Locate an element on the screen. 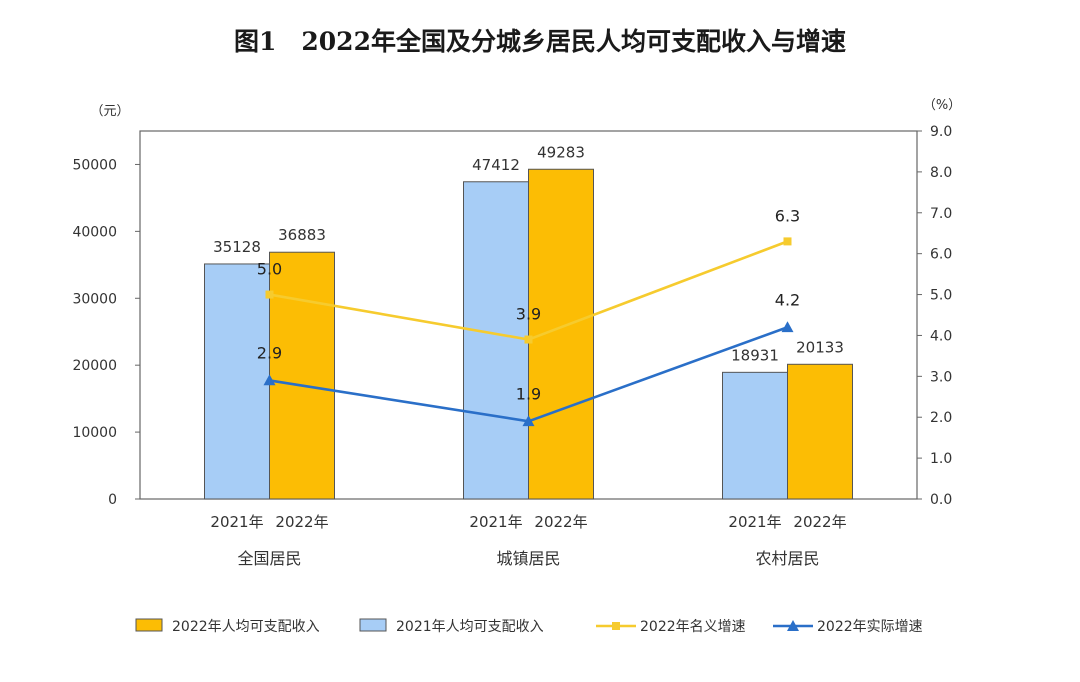 Image resolution: width=1080 pixels, height=682 pixels. left-tick-label: 50000 is located at coordinates (94, 165).